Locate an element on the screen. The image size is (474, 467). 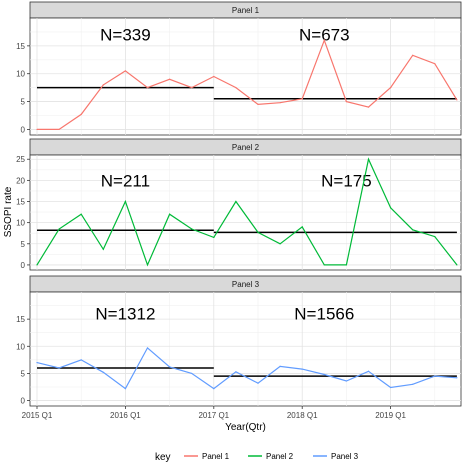
x-tick-label: 2015 Q1 is located at coordinates (37, 415).